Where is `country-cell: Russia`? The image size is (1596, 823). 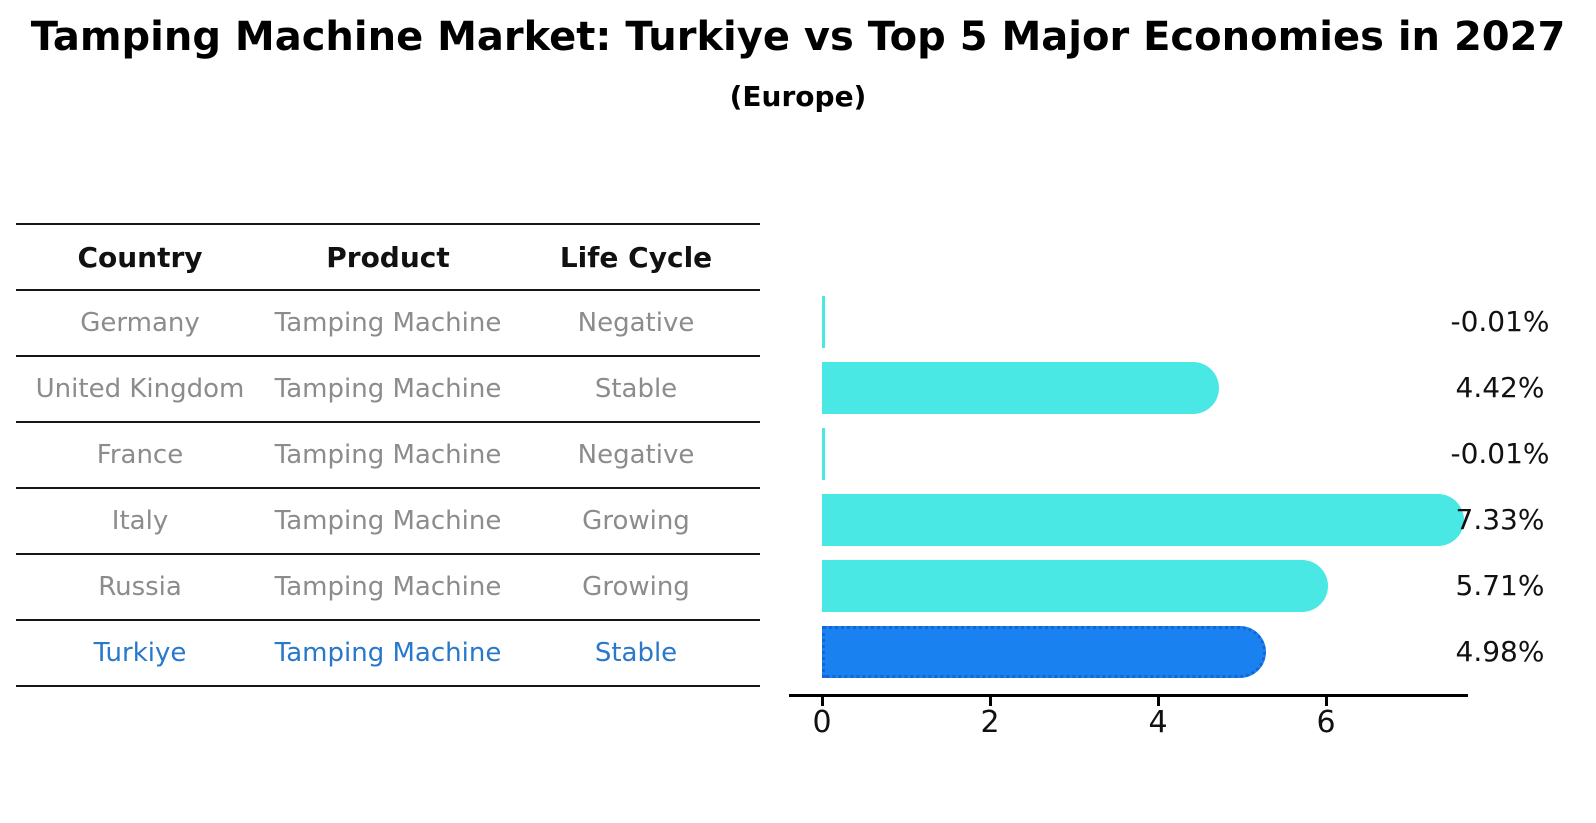
country-cell: Russia is located at coordinates (140, 587).